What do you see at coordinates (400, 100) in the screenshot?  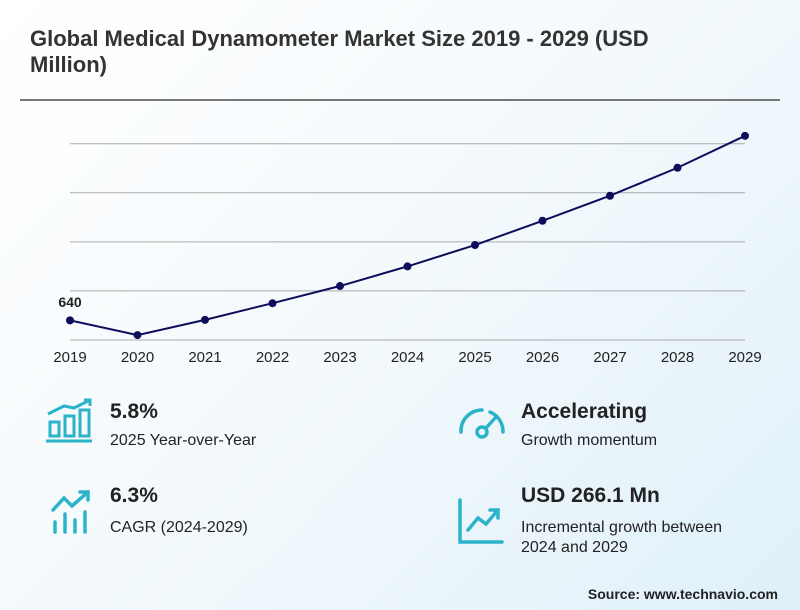 I see `divider` at bounding box center [400, 100].